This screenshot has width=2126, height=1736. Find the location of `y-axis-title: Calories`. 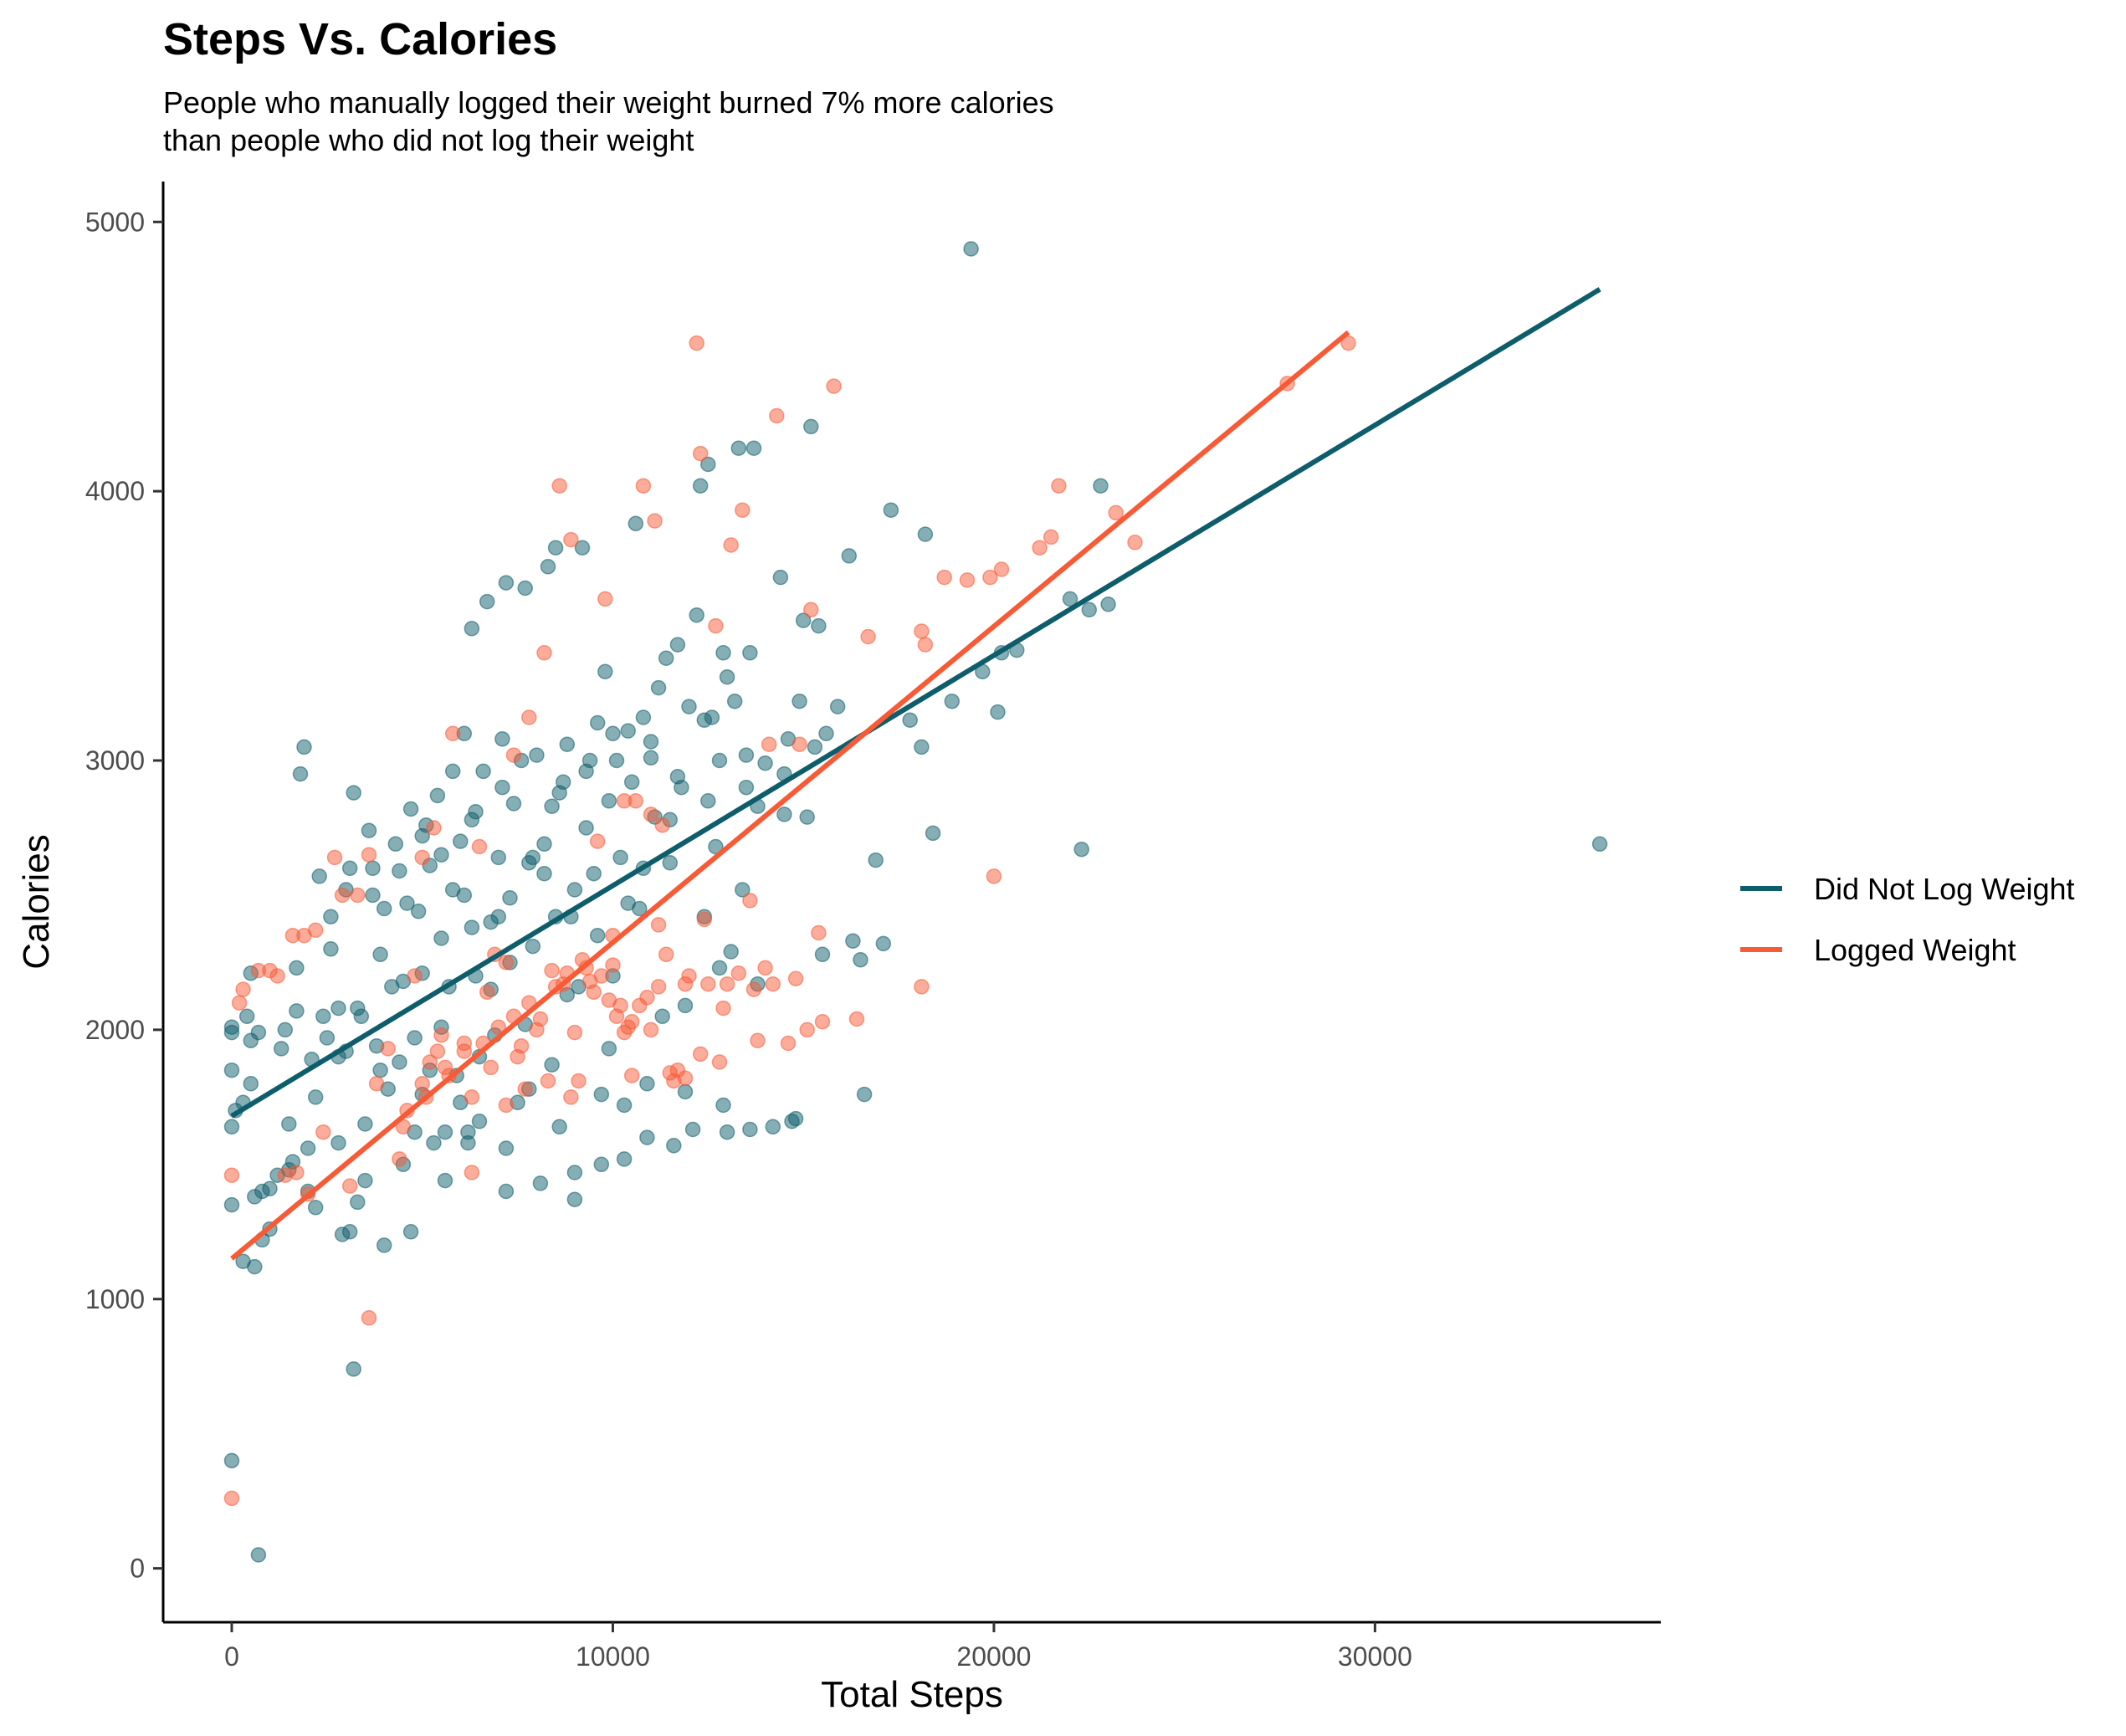

y-axis-title: Calories is located at coordinates (36, 901).